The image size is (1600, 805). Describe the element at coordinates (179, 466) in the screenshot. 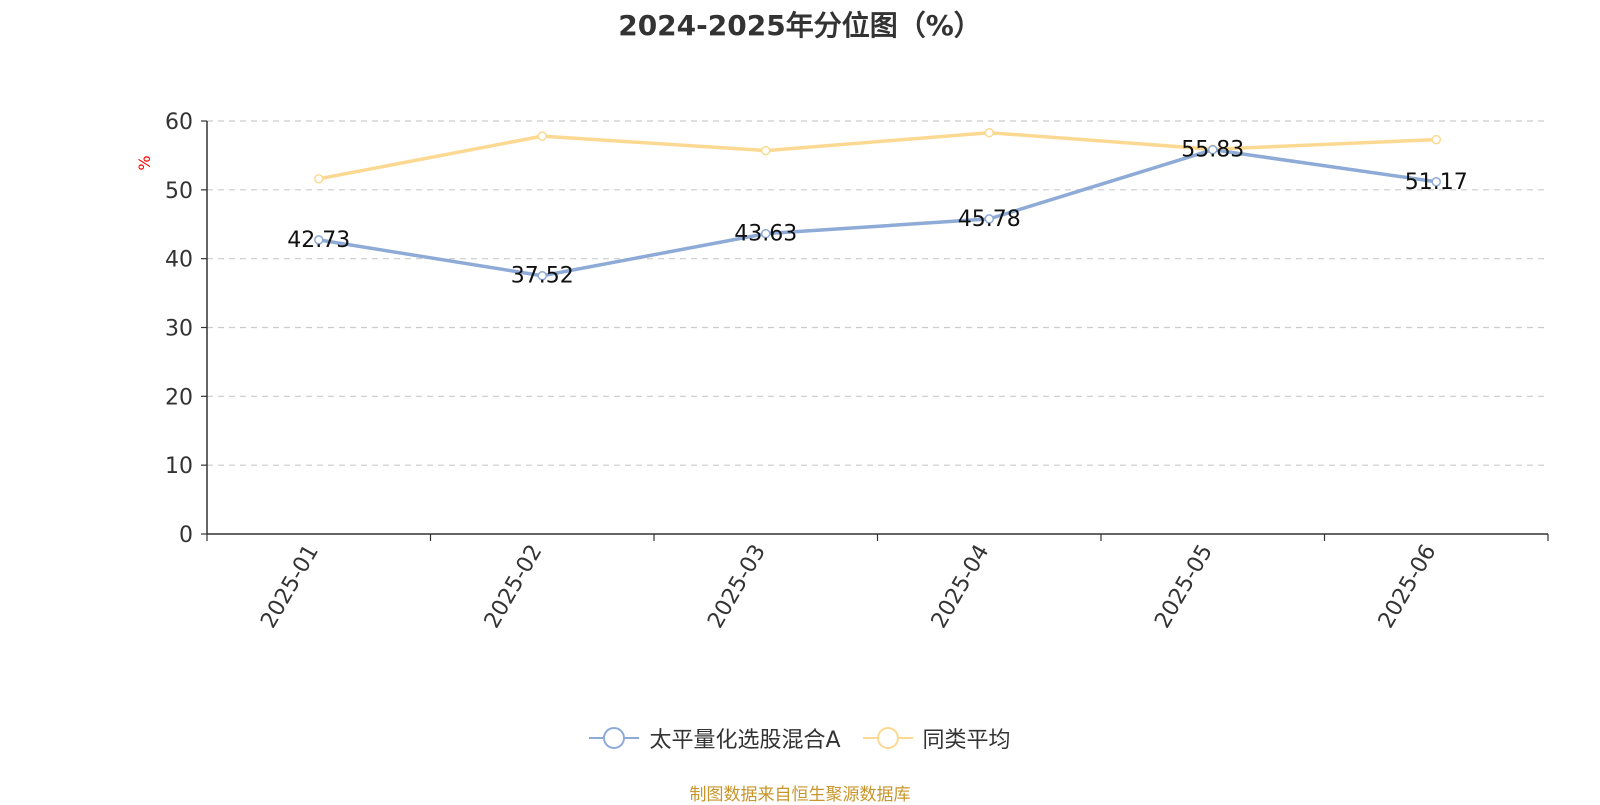

I see `y-tick-label: 10` at that location.